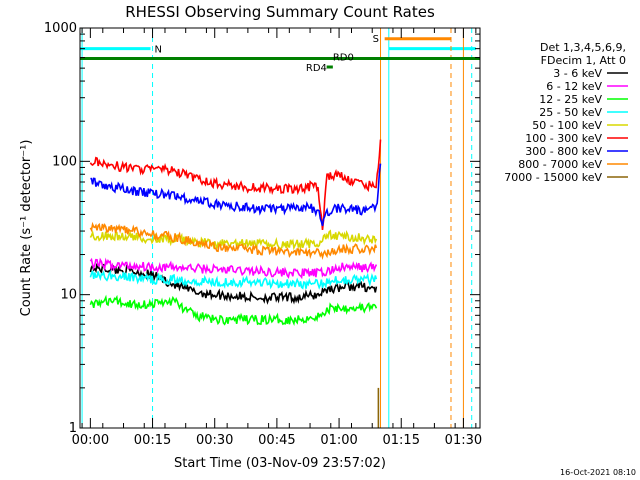 The image size is (640, 480). I want to click on legend-label-3-6-kev: 3 - 6 keV, so click(577, 73).